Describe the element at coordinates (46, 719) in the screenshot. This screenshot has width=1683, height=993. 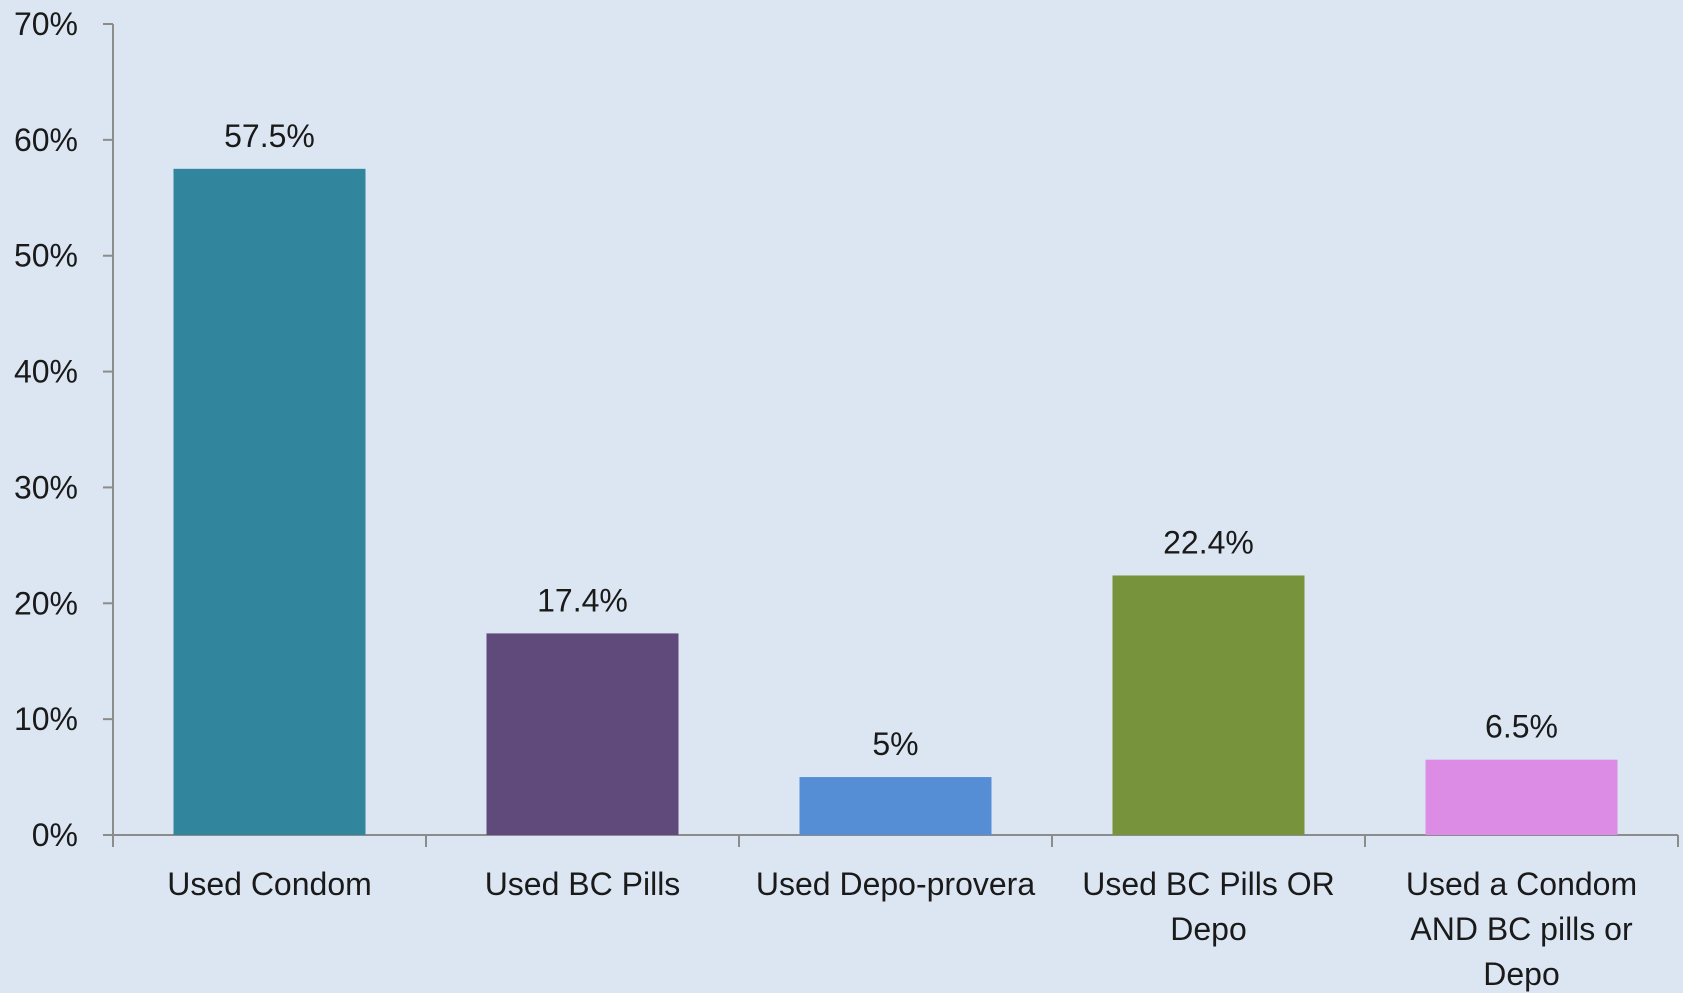
I see `y-tick-label: 10%` at that location.